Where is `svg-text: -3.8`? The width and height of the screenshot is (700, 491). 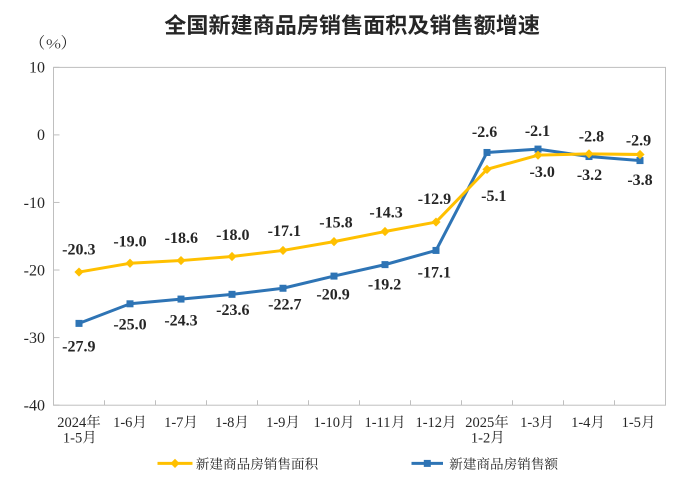
svg-text: -3.8 is located at coordinates (639, 180).